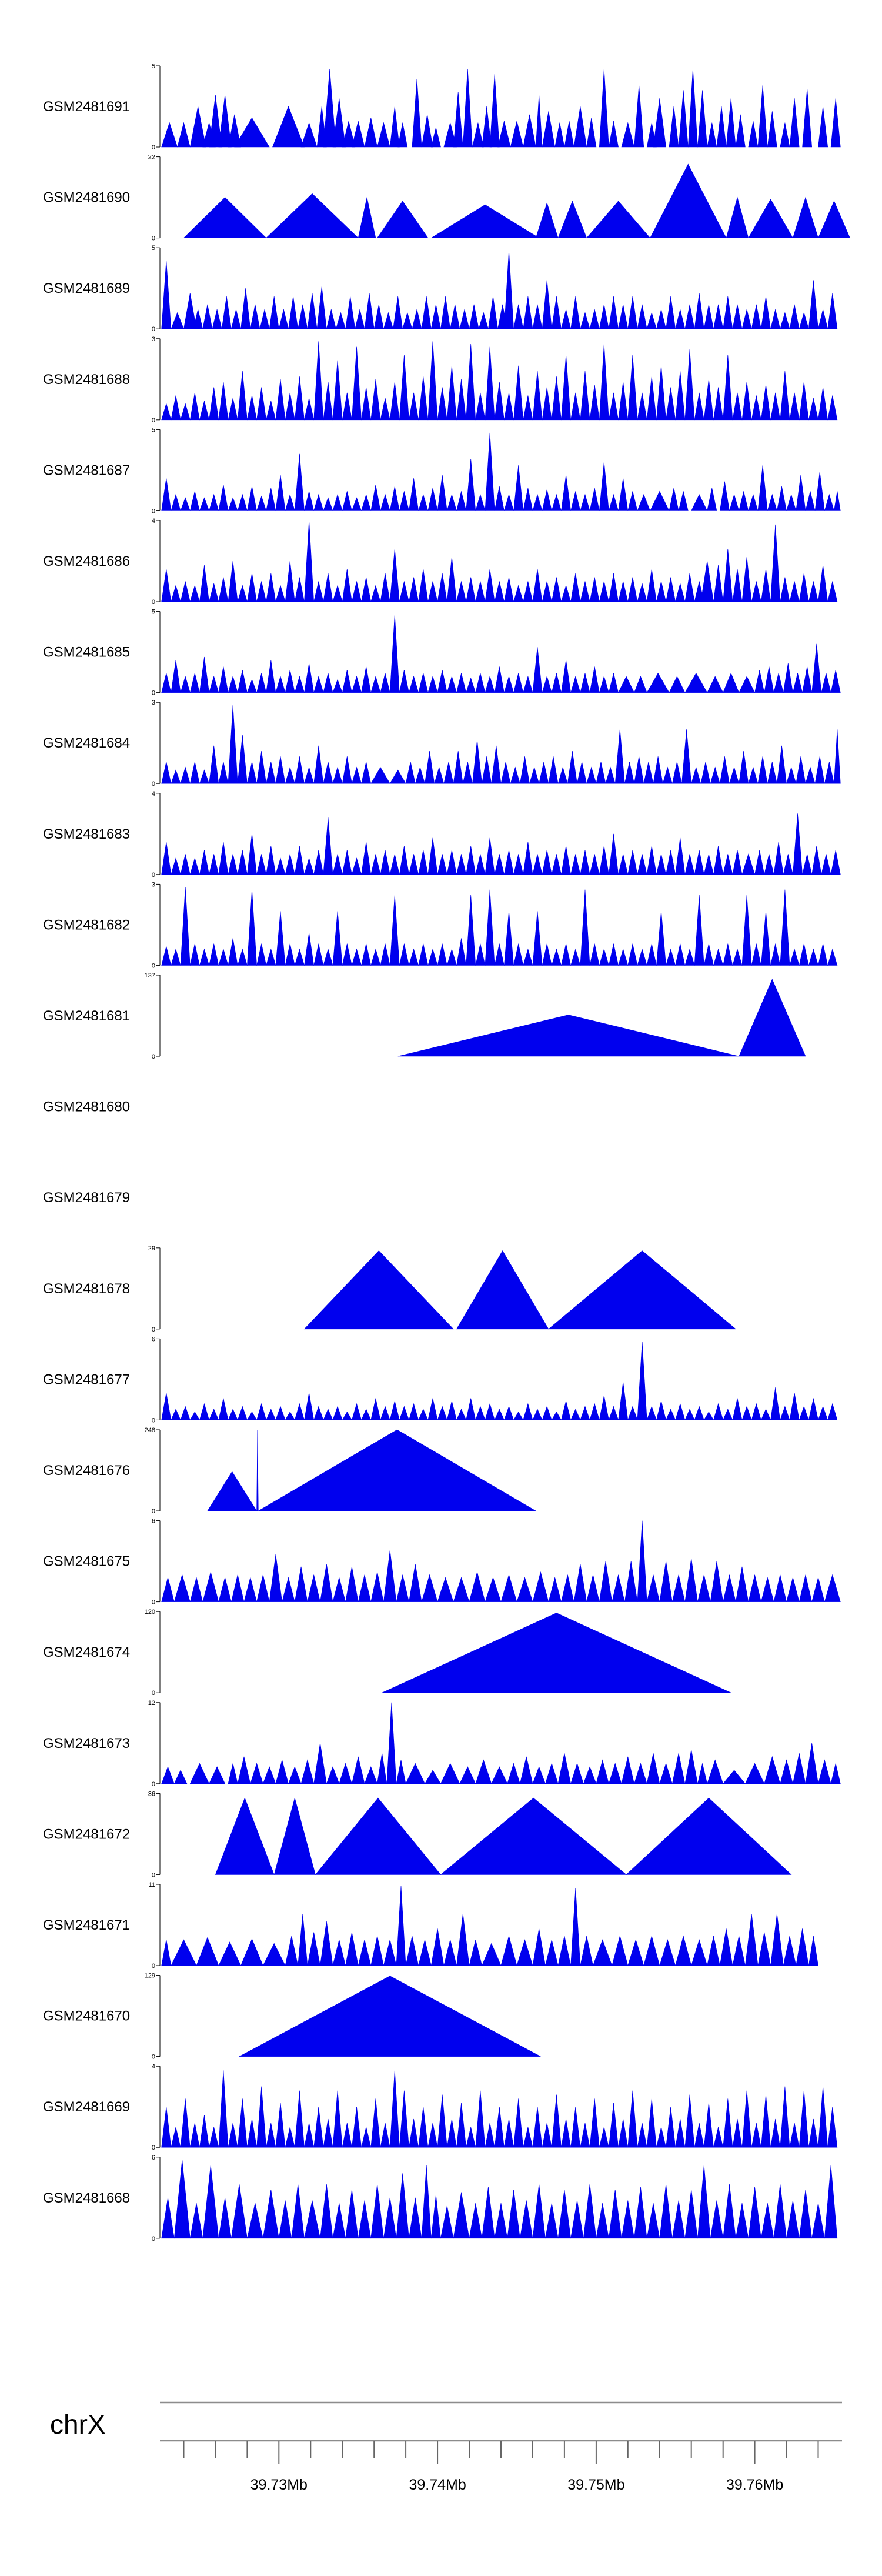 The height and width of the screenshot is (2576, 882). I want to click on track-label: GSM2481678, so click(86, 1289).